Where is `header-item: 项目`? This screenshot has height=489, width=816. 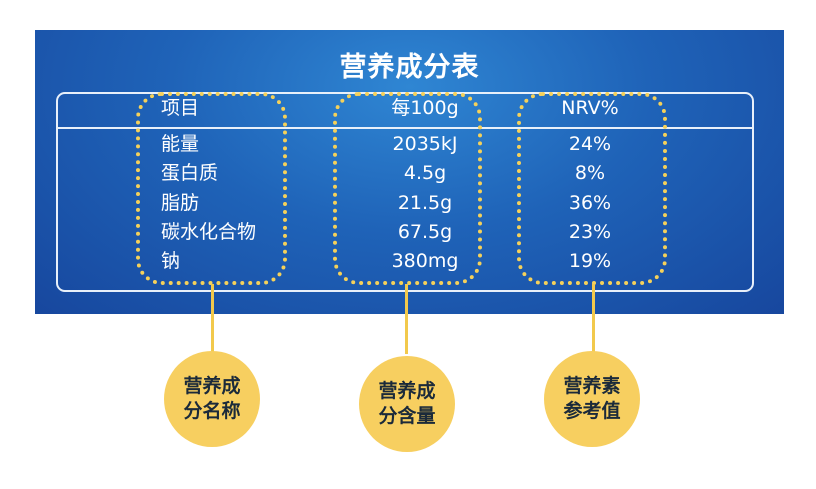 header-item: 项目 is located at coordinates (180, 108).